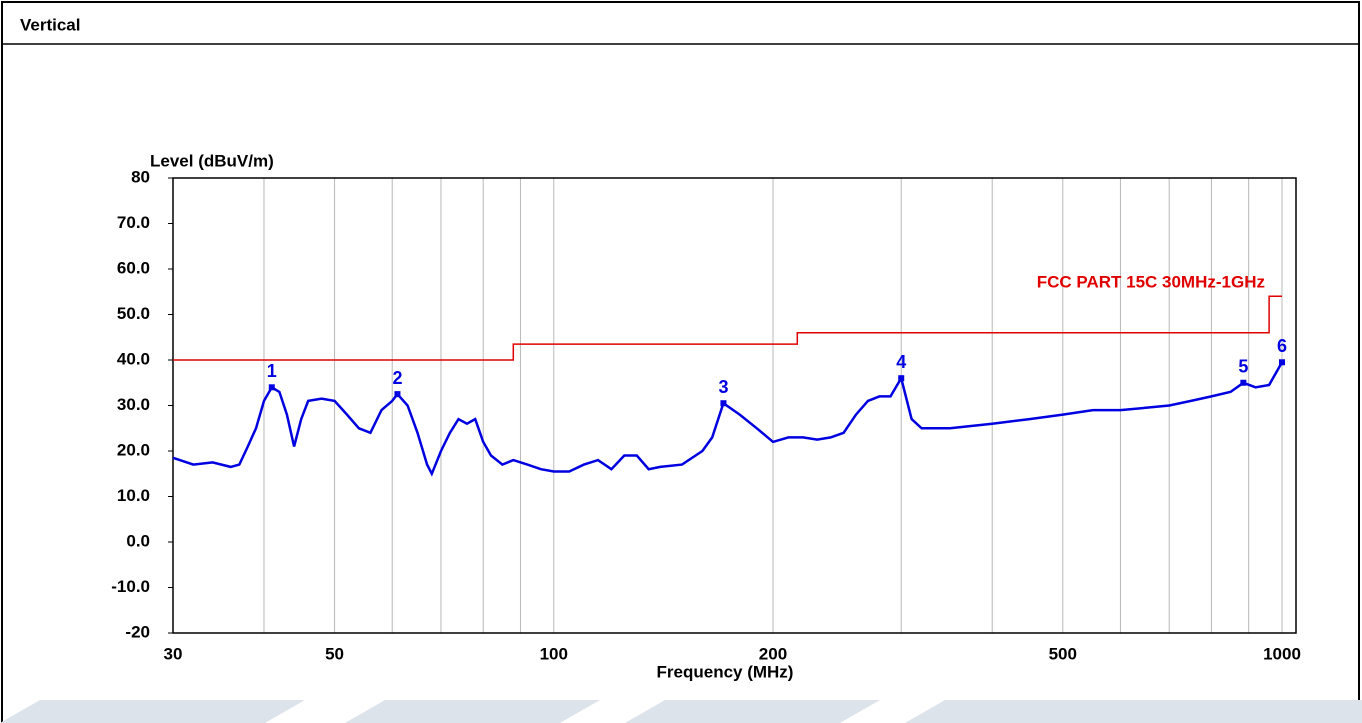 This screenshot has width=1362, height=723. Describe the element at coordinates (272, 371) in the screenshot. I see `marker-label: 1` at that location.